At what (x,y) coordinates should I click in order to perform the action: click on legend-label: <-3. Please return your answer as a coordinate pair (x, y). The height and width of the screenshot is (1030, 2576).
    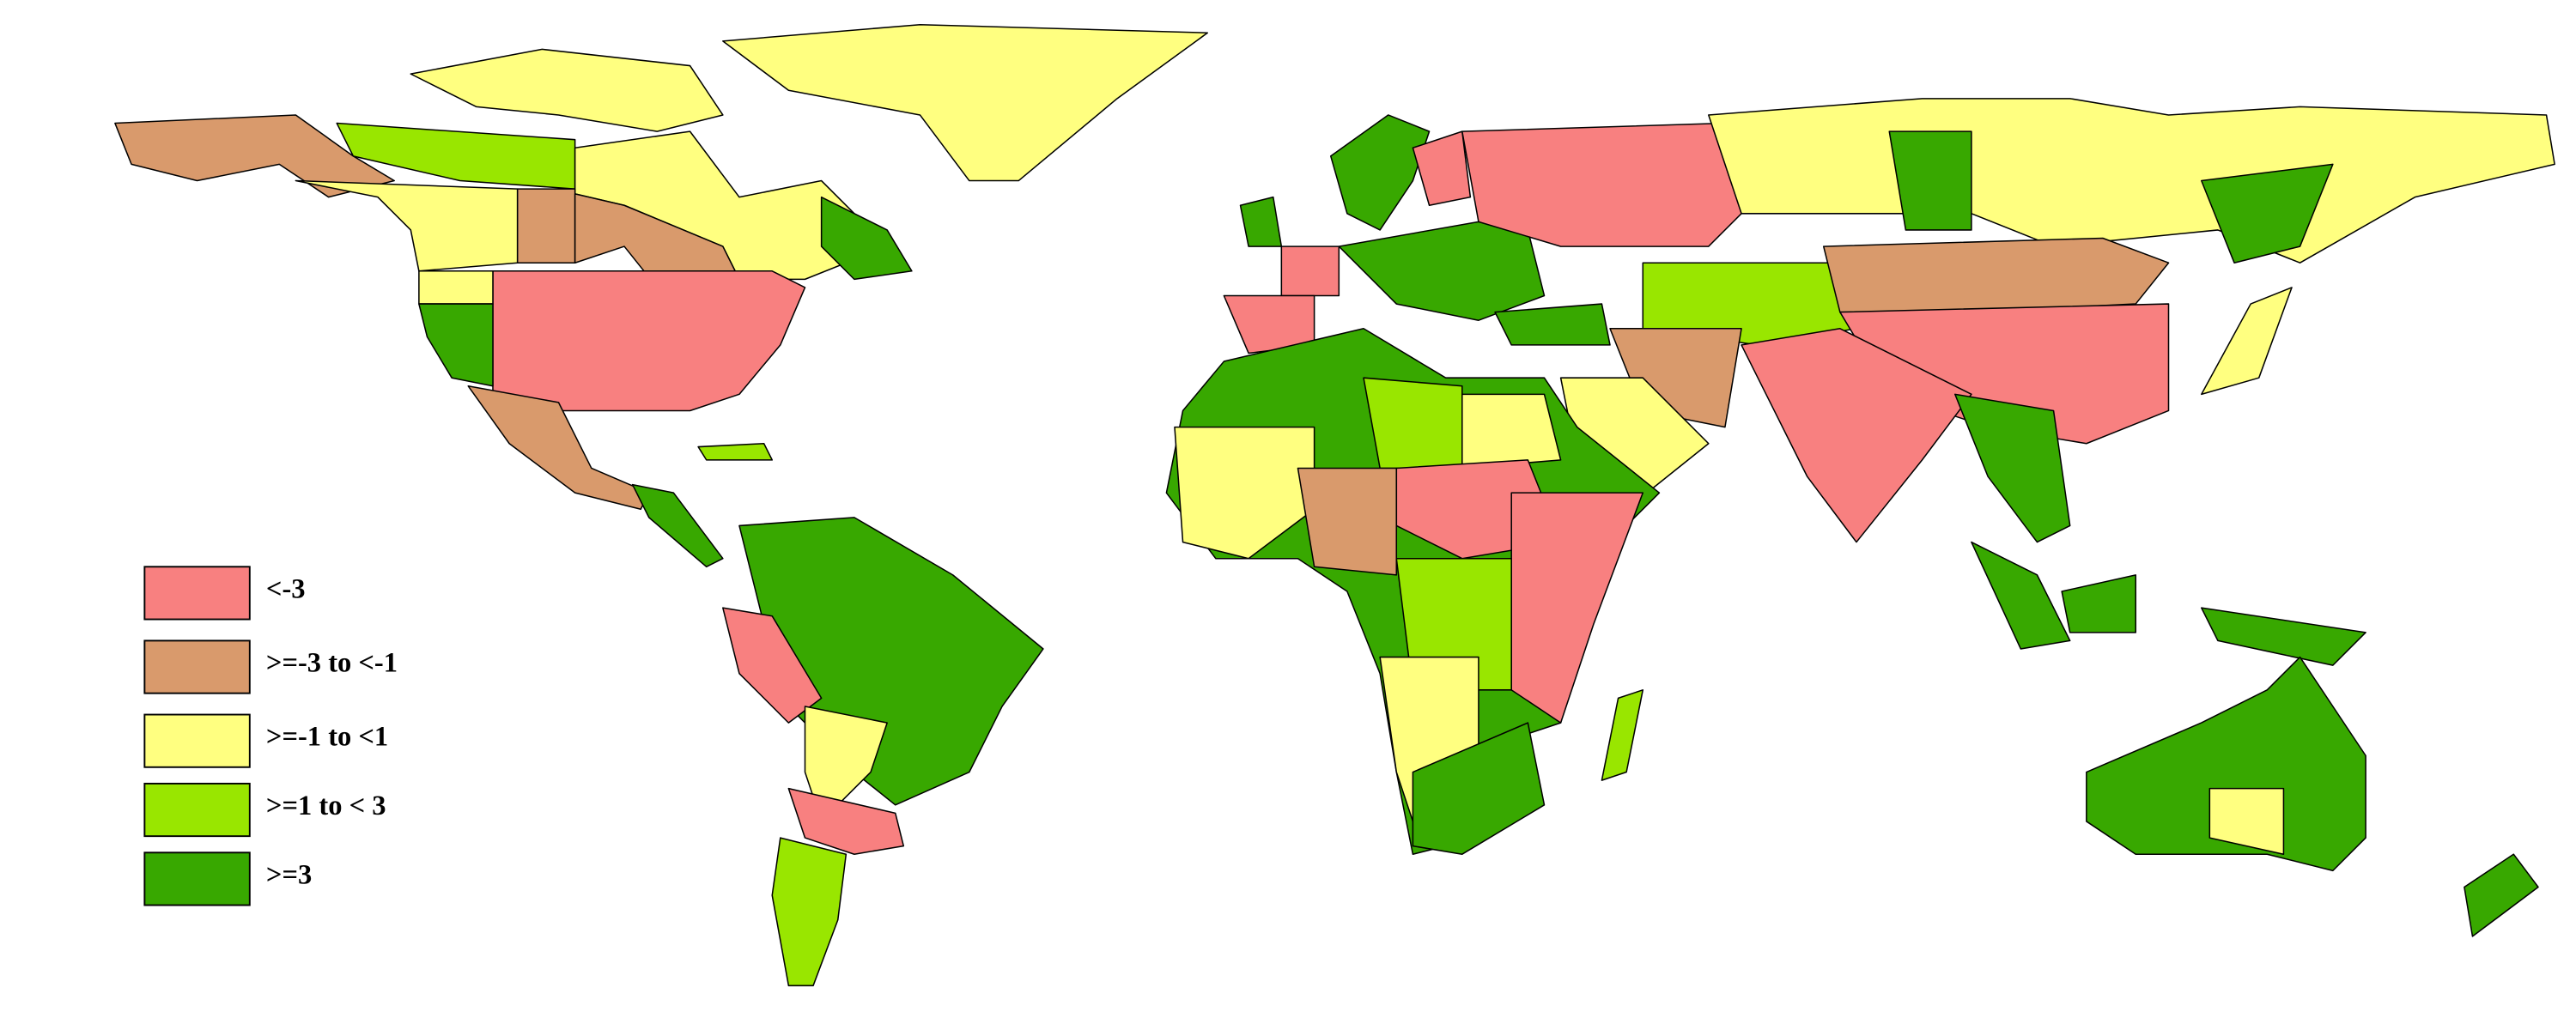
    Looking at the image, I should click on (286, 588).